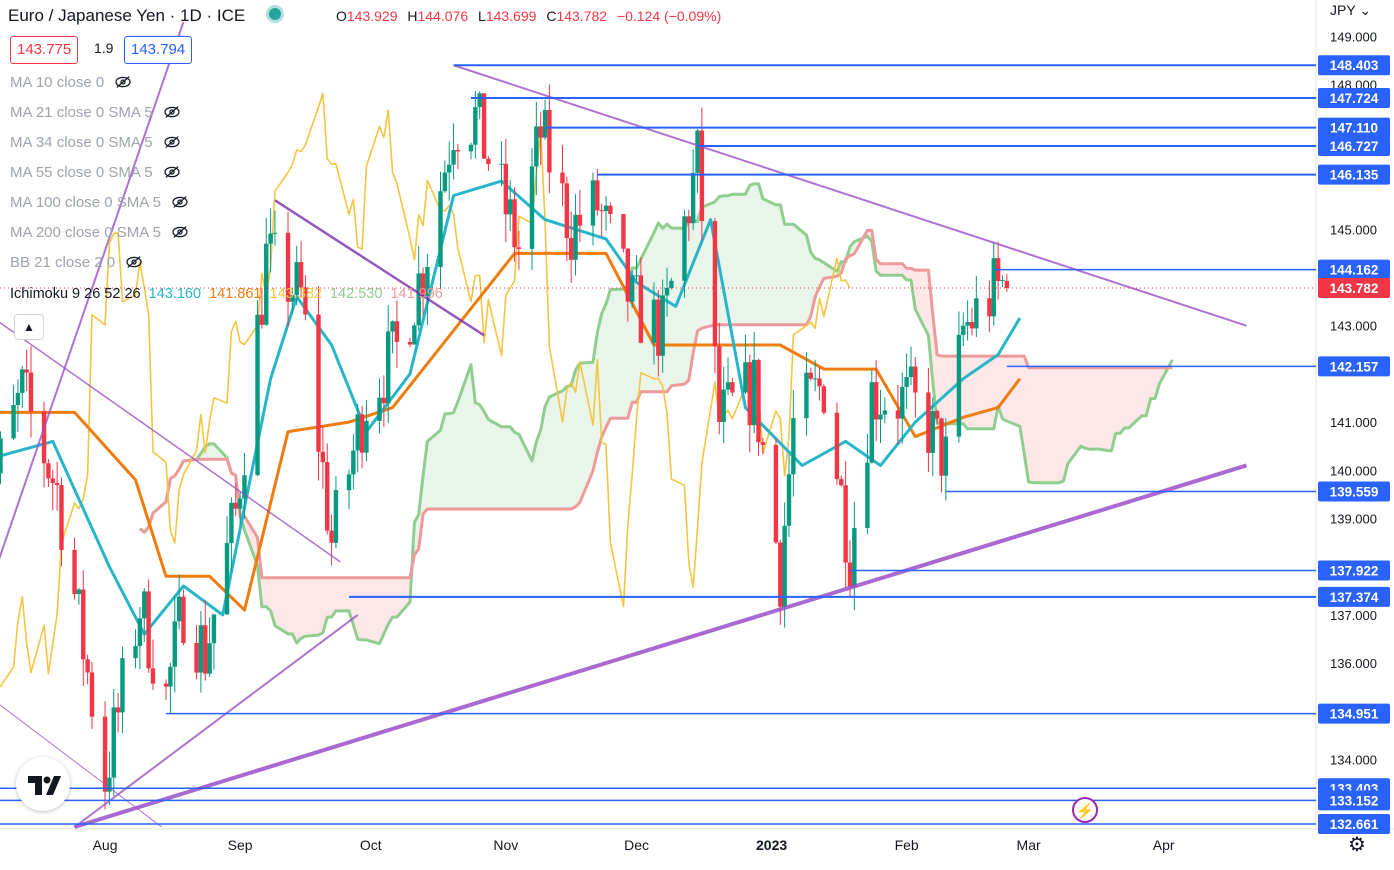 The height and width of the screenshot is (870, 1394). What do you see at coordinates (1351, 10) in the screenshot?
I see `currency-selector: JPY ⌄` at bounding box center [1351, 10].